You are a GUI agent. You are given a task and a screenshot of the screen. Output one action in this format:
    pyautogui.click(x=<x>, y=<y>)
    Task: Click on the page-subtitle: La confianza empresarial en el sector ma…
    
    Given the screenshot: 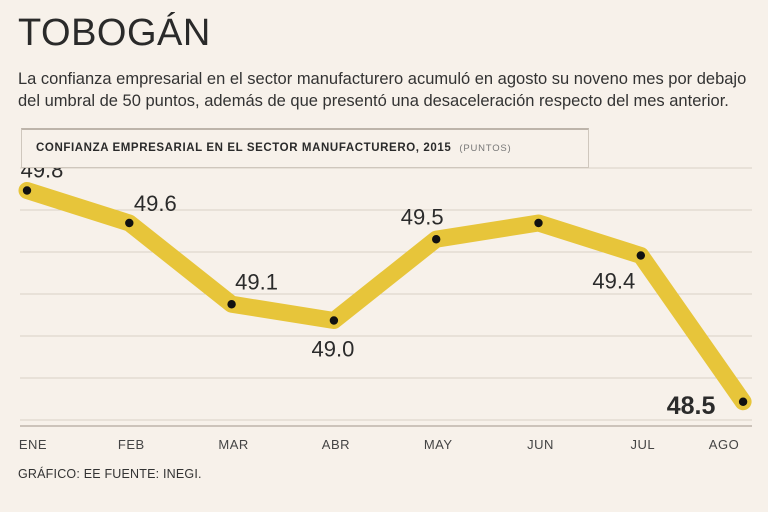 What is the action you would take?
    pyautogui.click(x=382, y=90)
    